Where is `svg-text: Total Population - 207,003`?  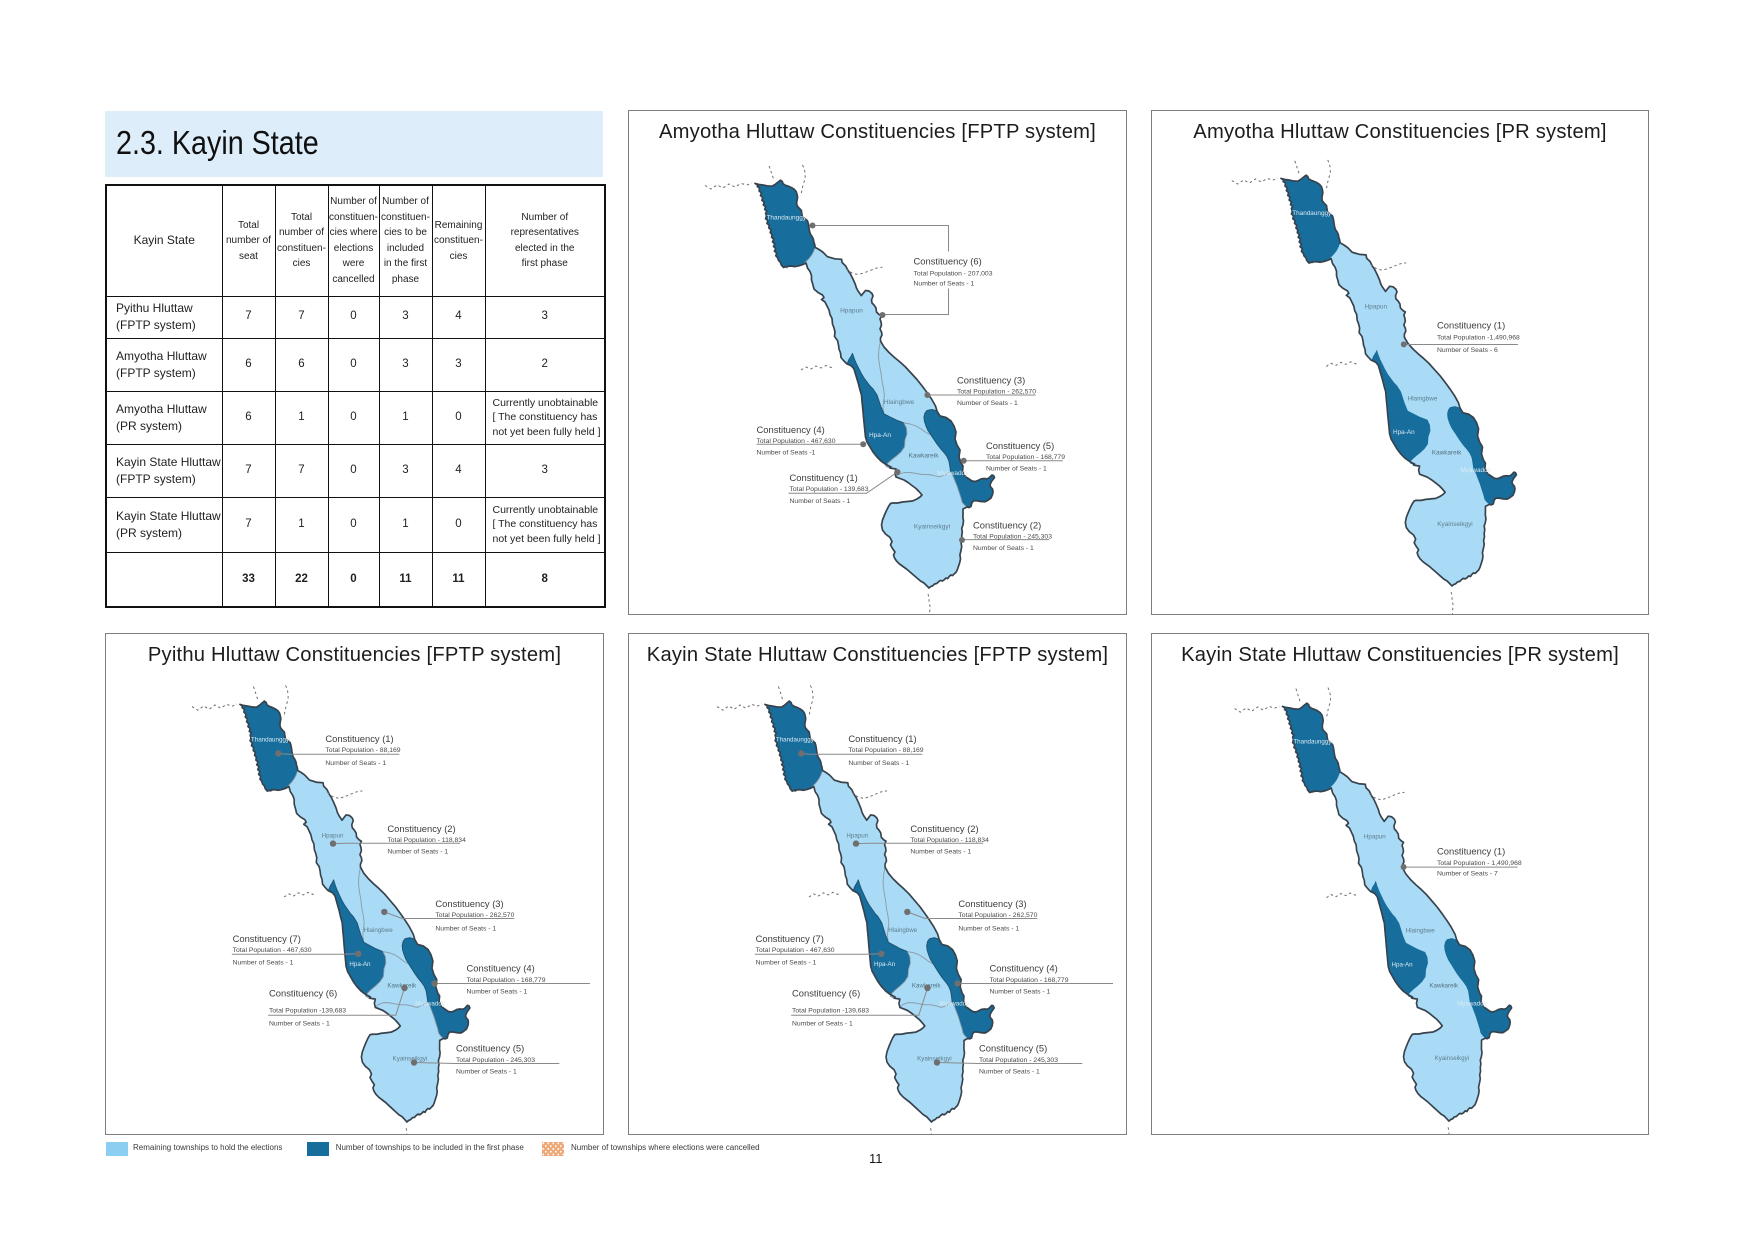 svg-text: Total Population - 207,003 is located at coordinates (953, 274).